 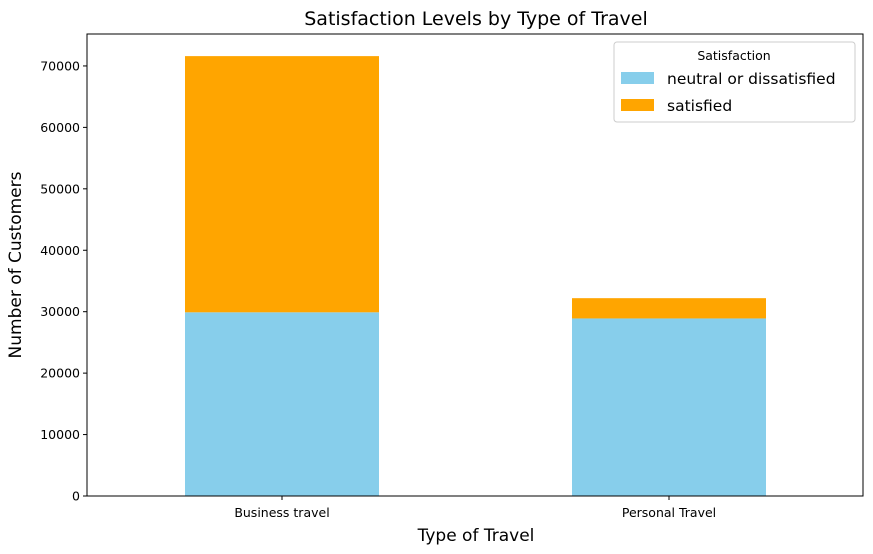 What do you see at coordinates (733, 55) in the screenshot?
I see `legend-title: Satisfaction` at bounding box center [733, 55].